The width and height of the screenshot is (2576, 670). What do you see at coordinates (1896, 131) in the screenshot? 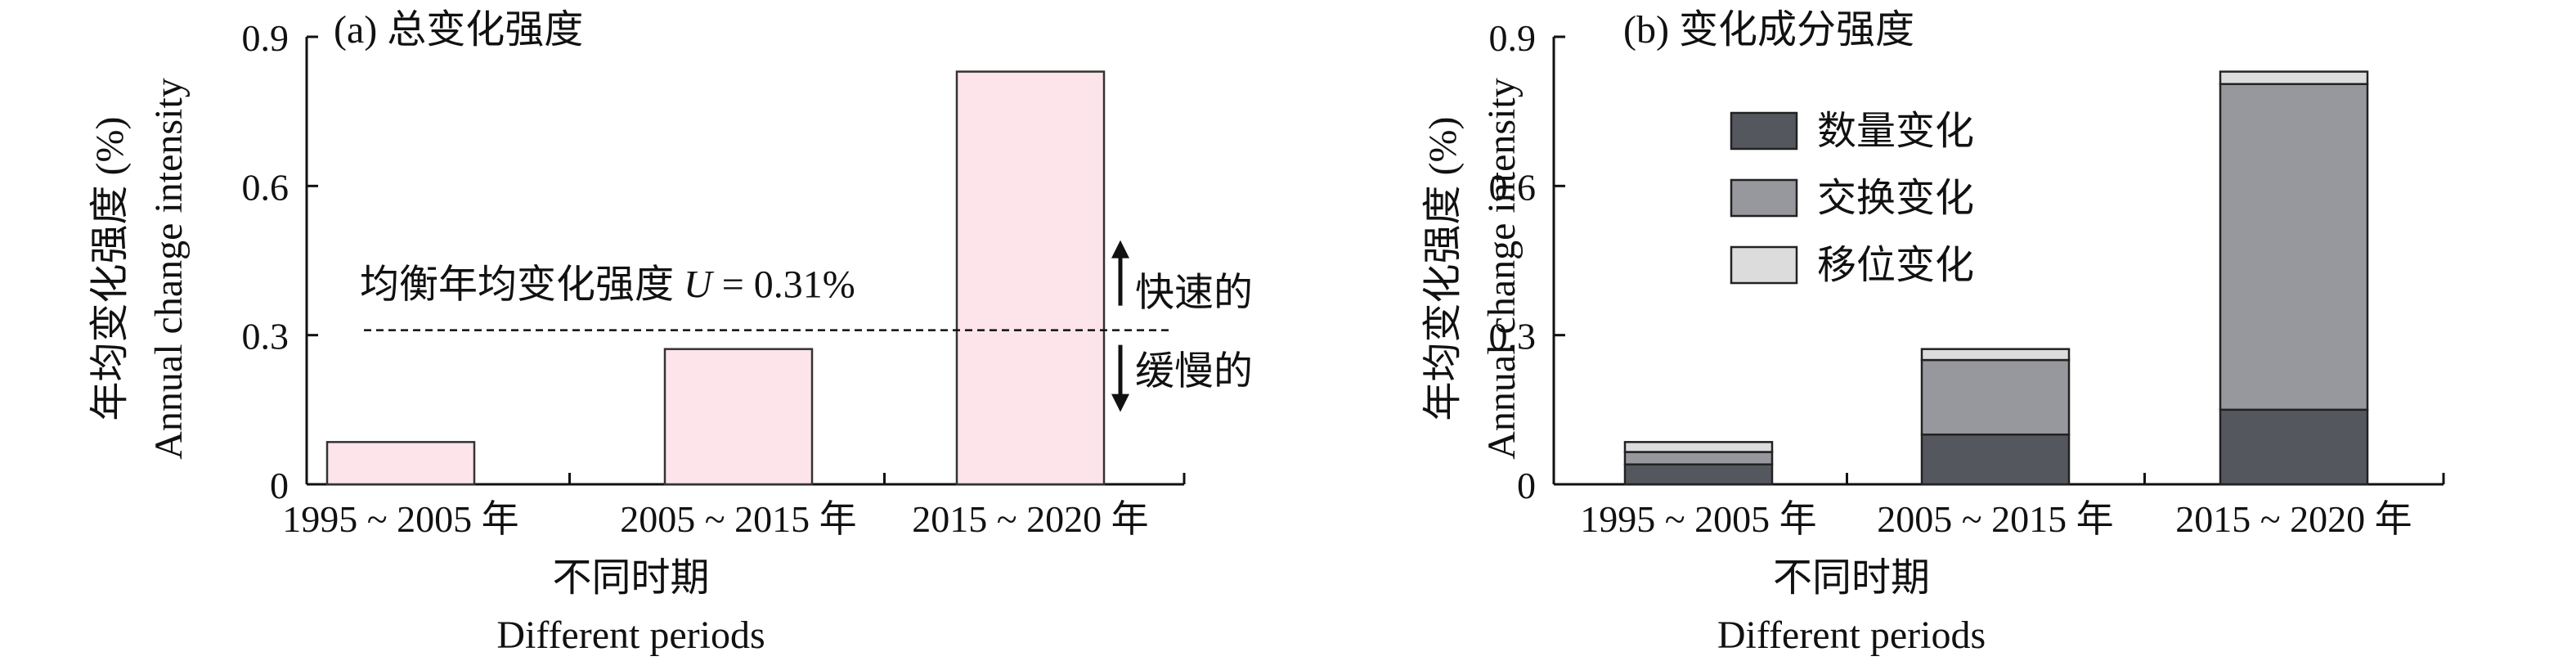
I see `legend-label: 数量变化` at bounding box center [1896, 131].